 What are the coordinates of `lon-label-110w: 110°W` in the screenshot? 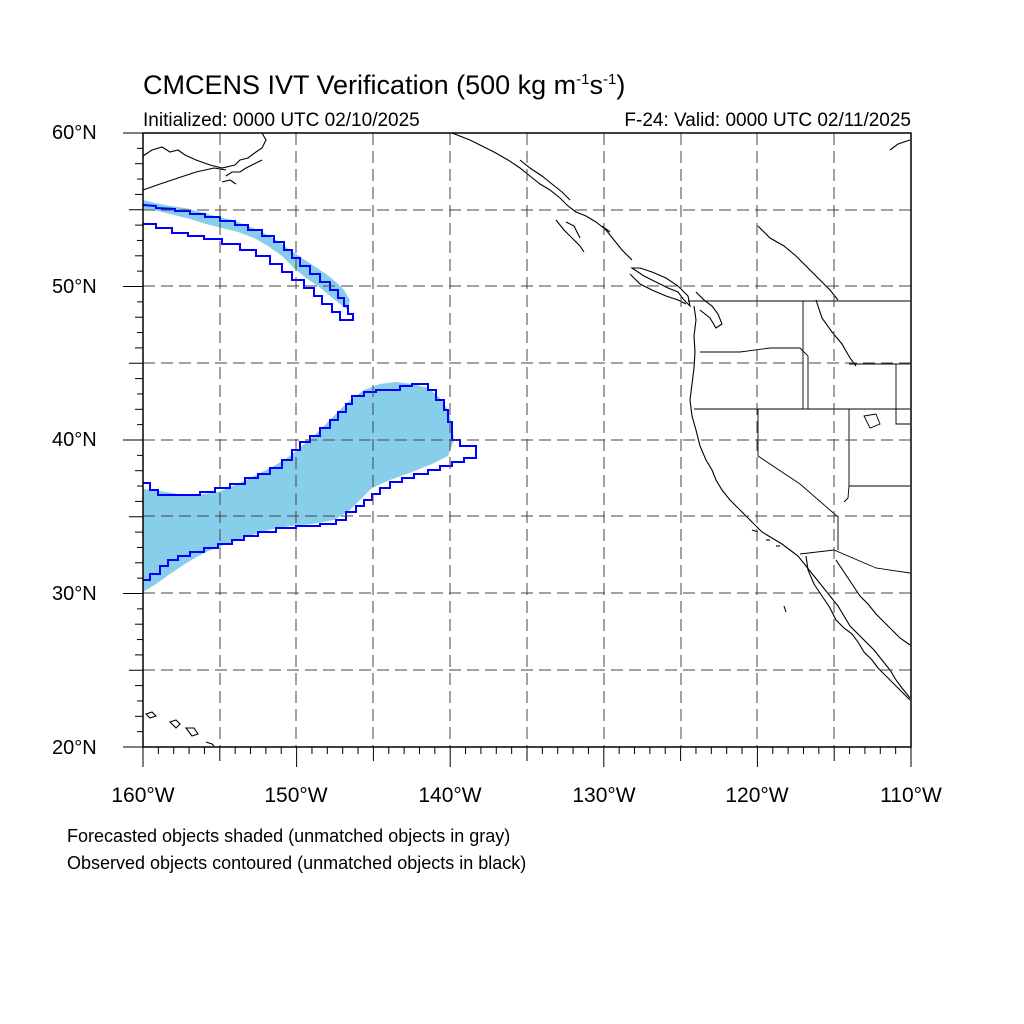 It's located at (911, 795).